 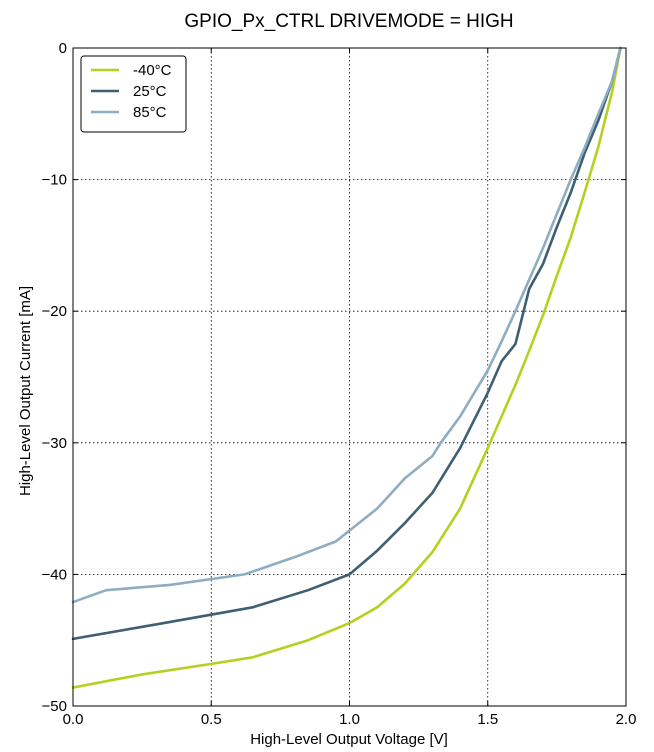 What do you see at coordinates (54, 574) in the screenshot?
I see `y-tick-label: −40` at bounding box center [54, 574].